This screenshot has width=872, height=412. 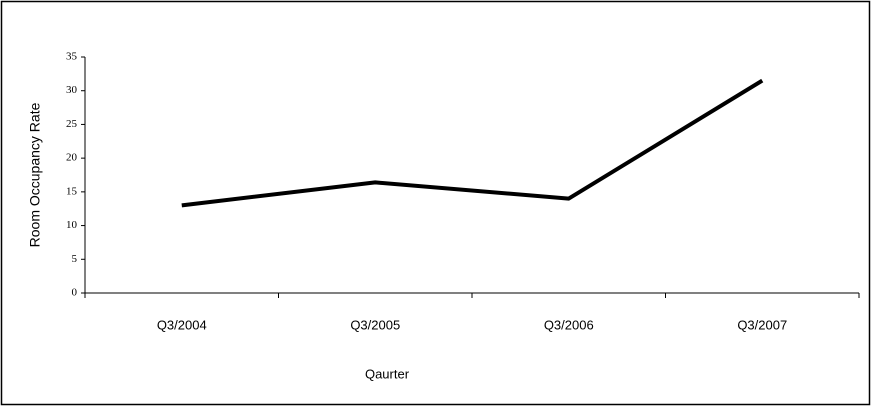 I want to click on y-axis-label: Room Occupancy Rate, so click(x=35, y=174).